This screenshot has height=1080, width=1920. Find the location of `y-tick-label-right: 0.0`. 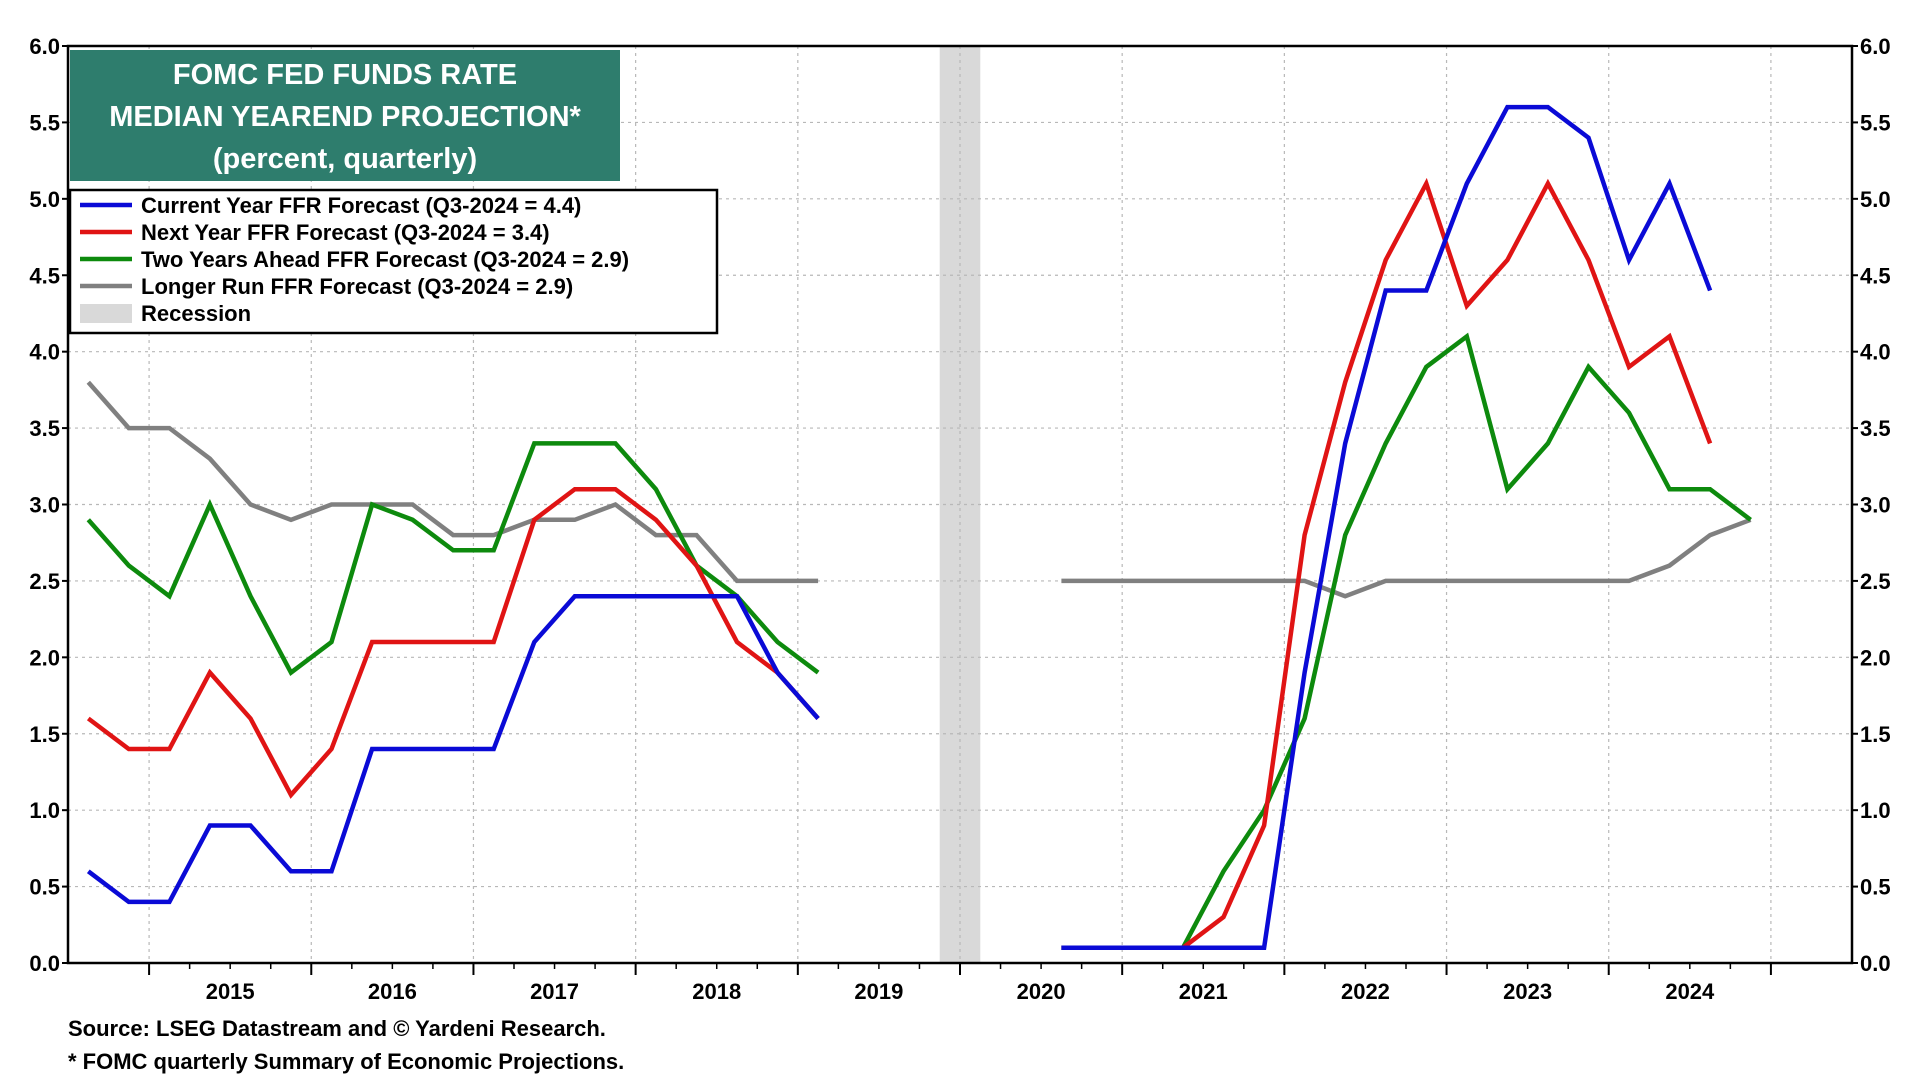

y-tick-label-right: 0.0 is located at coordinates (1875, 963).